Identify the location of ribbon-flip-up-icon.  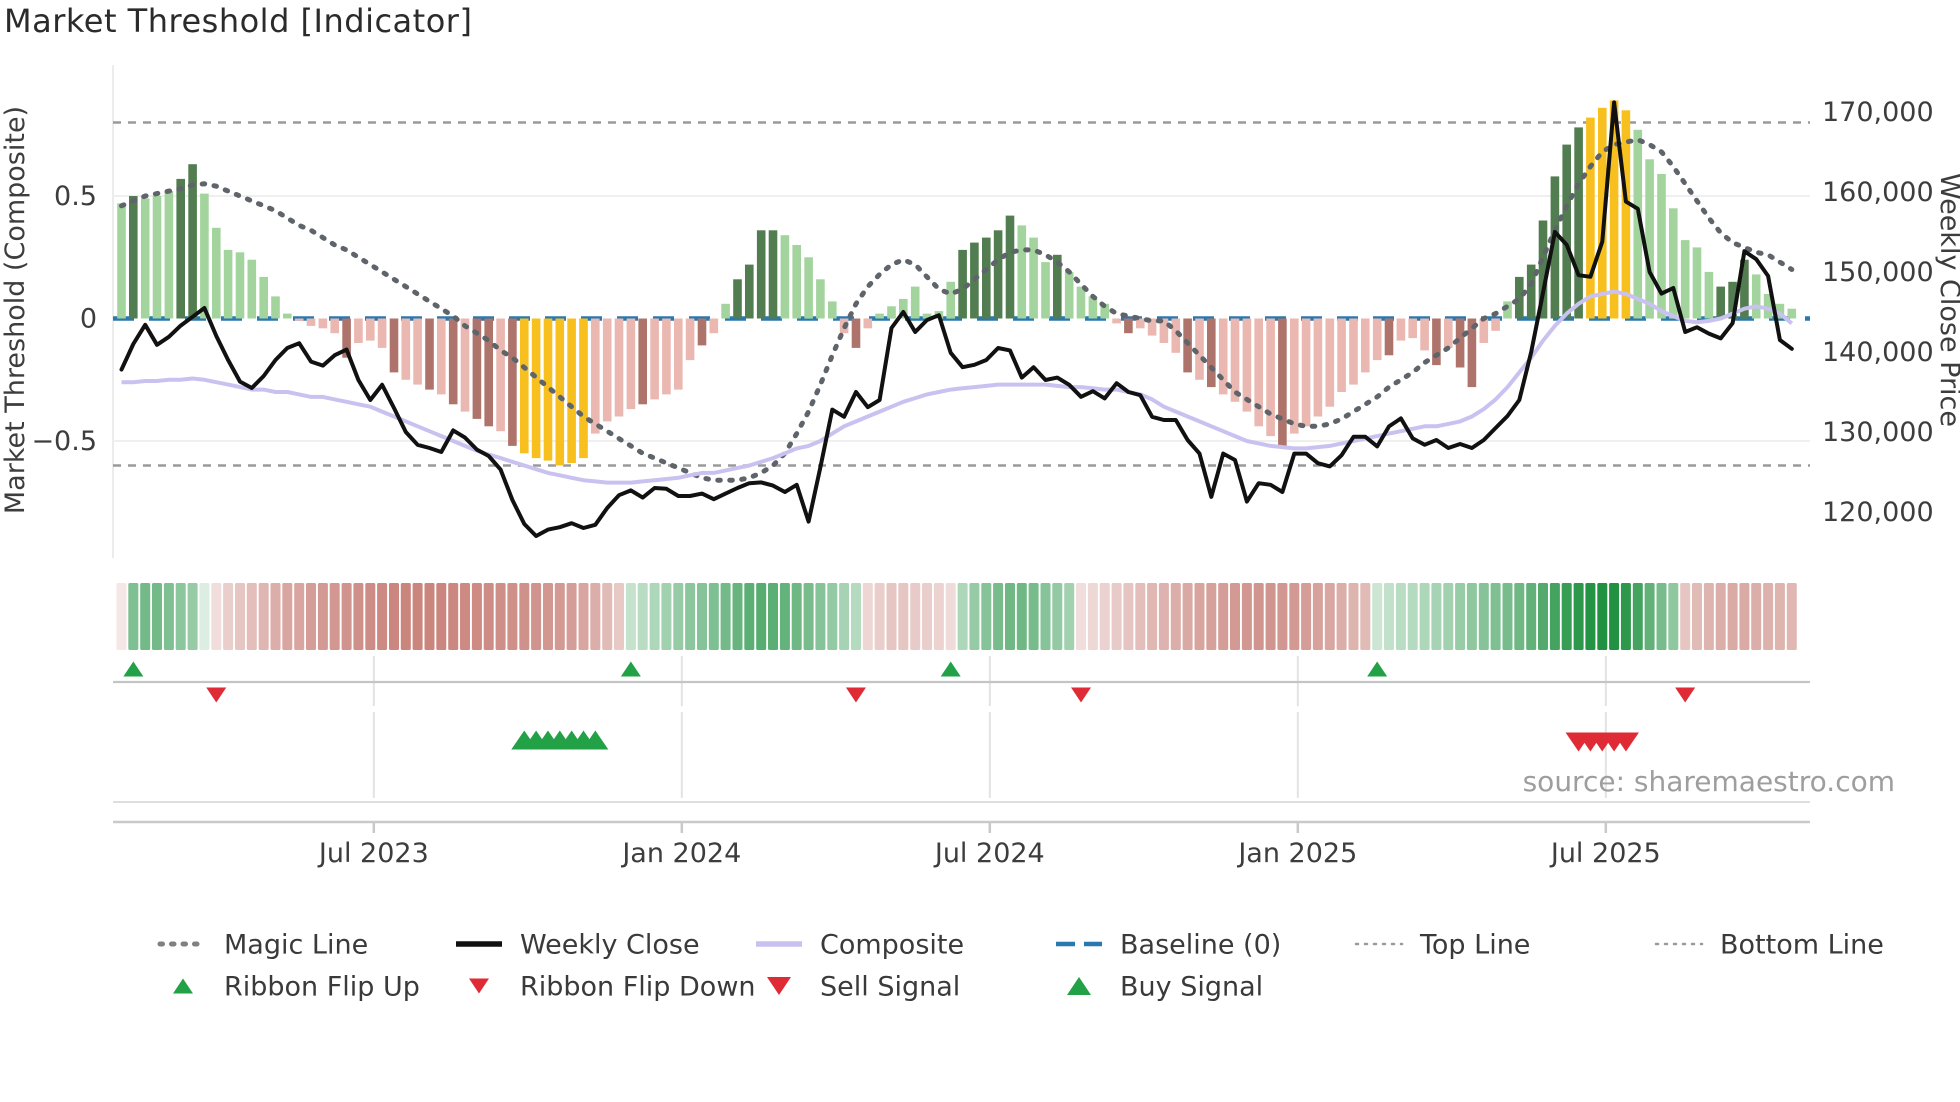
(183, 986).